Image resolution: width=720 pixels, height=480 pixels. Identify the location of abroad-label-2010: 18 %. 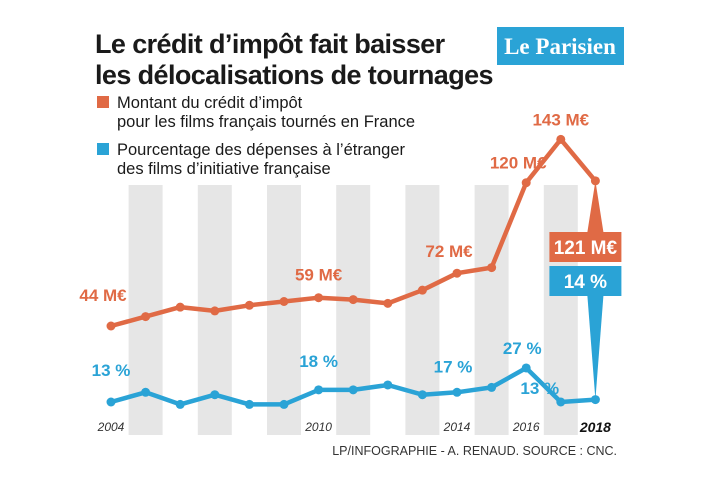
(318, 361).